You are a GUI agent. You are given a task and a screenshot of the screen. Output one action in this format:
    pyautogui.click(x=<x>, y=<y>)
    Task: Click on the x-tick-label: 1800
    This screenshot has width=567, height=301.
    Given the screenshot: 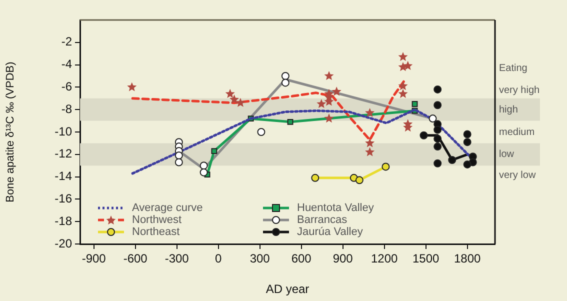 What is the action you would take?
    pyautogui.click(x=468, y=259)
    